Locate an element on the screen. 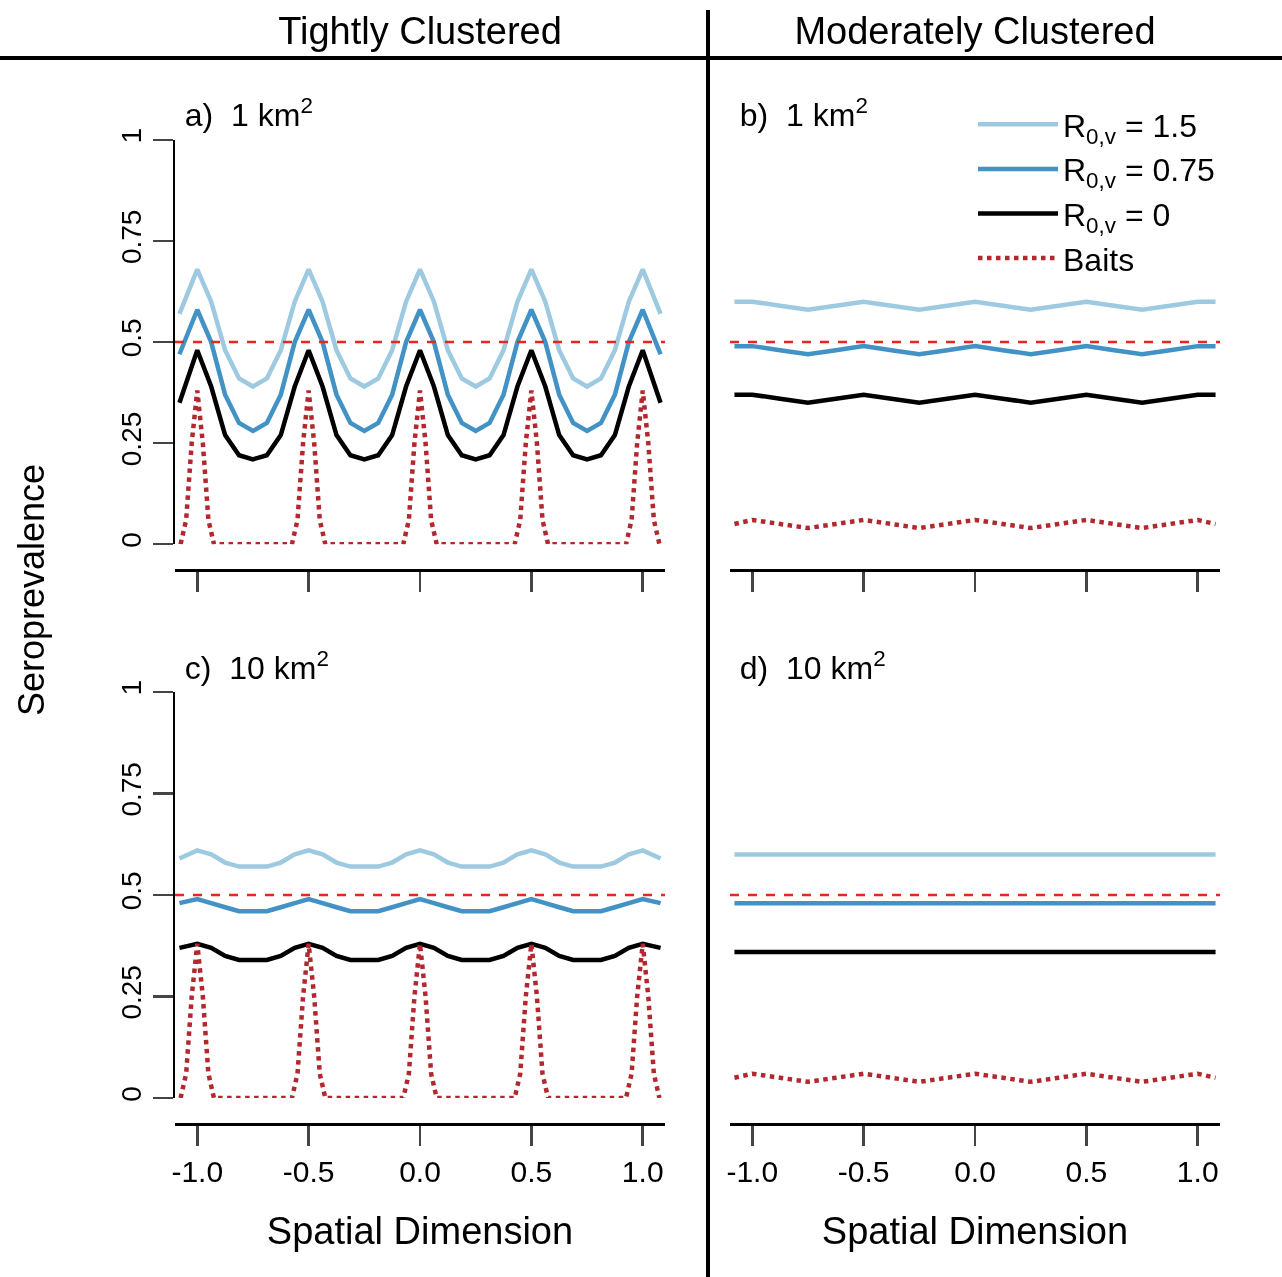 This screenshot has height=1277, width=1282. chart-title: d) 10 km$^{2}$ is located at coordinates (812, 666).